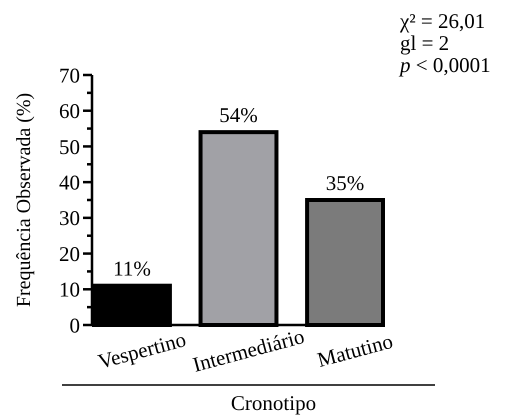 This screenshot has width=525, height=418. I want to click on x-axis-title: Cronotipo, so click(273, 403).